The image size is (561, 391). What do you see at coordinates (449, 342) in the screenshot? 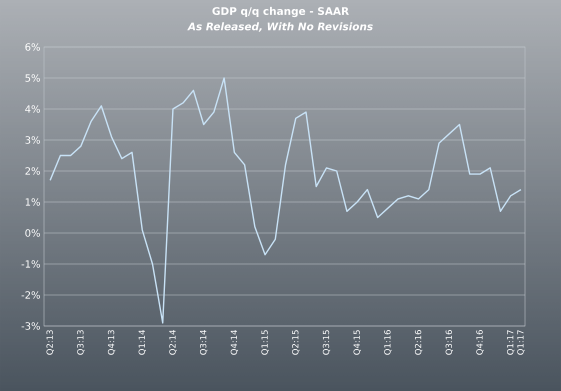
I see `x-tick-label: Q3:16` at bounding box center [449, 342].